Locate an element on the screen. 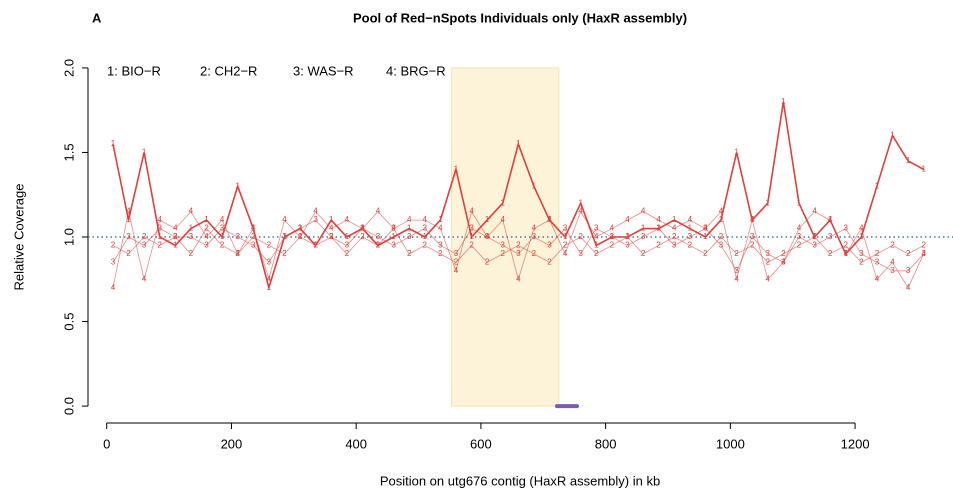 This screenshot has width=953, height=494. legend-entry: 3: WAS−R is located at coordinates (323, 70).